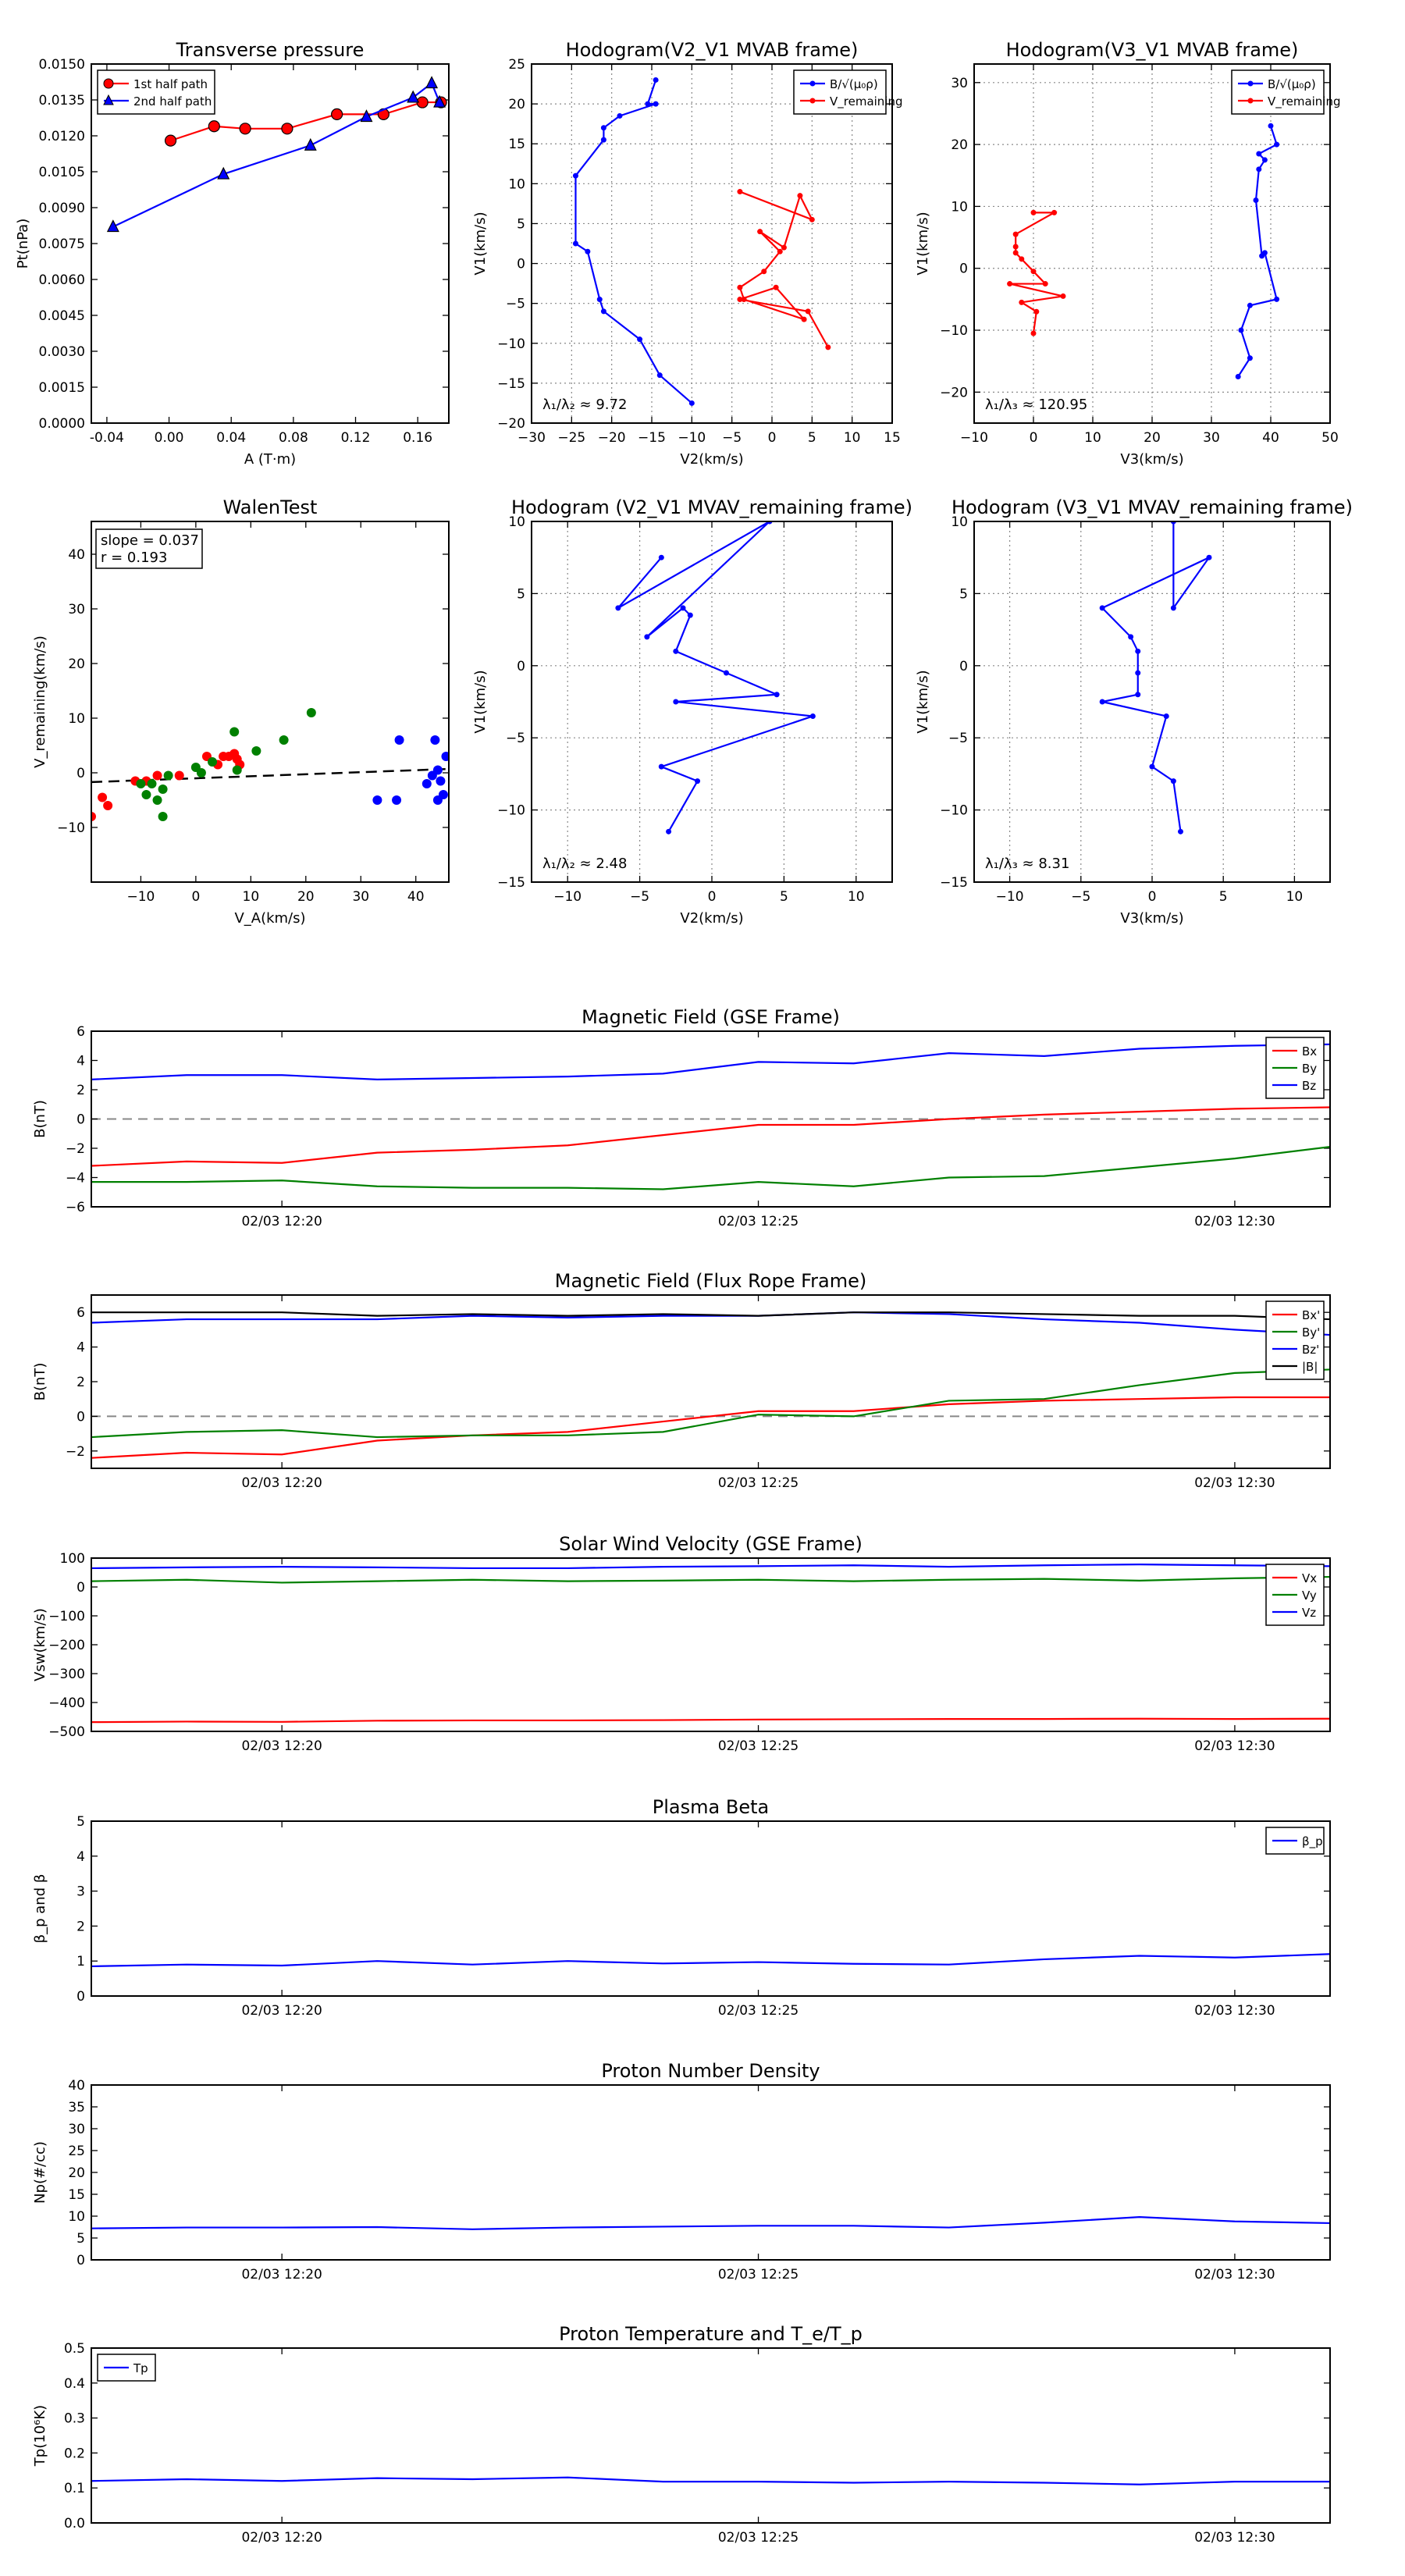 The image size is (1405, 2576). Describe the element at coordinates (81, 1892) in the screenshot. I see `y-tick-label: 3` at that location.